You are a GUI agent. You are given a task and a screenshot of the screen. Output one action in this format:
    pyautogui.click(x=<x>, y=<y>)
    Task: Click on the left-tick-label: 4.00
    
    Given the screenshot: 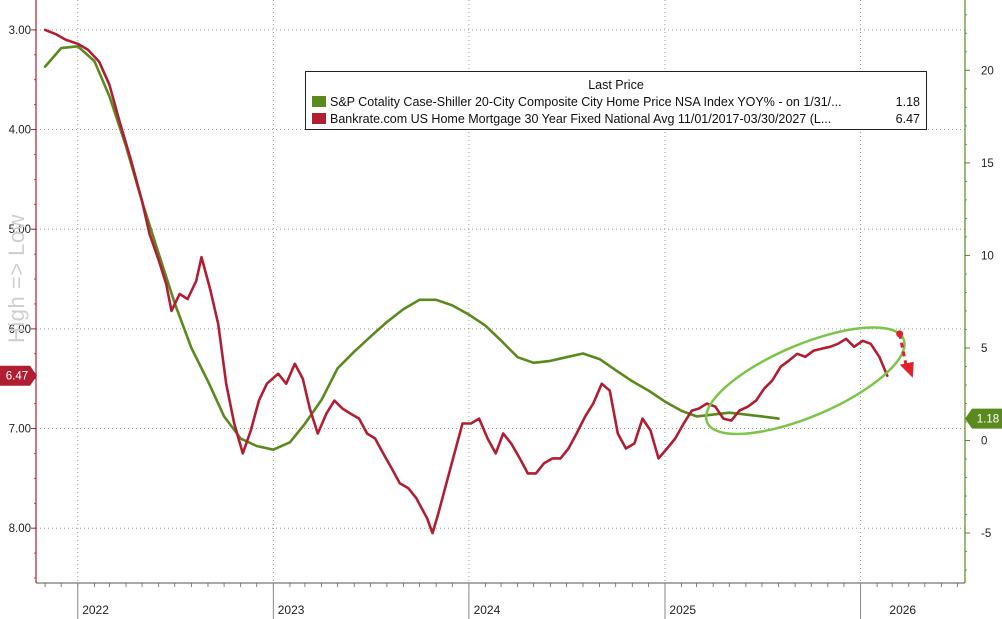 What is the action you would take?
    pyautogui.click(x=20, y=131)
    